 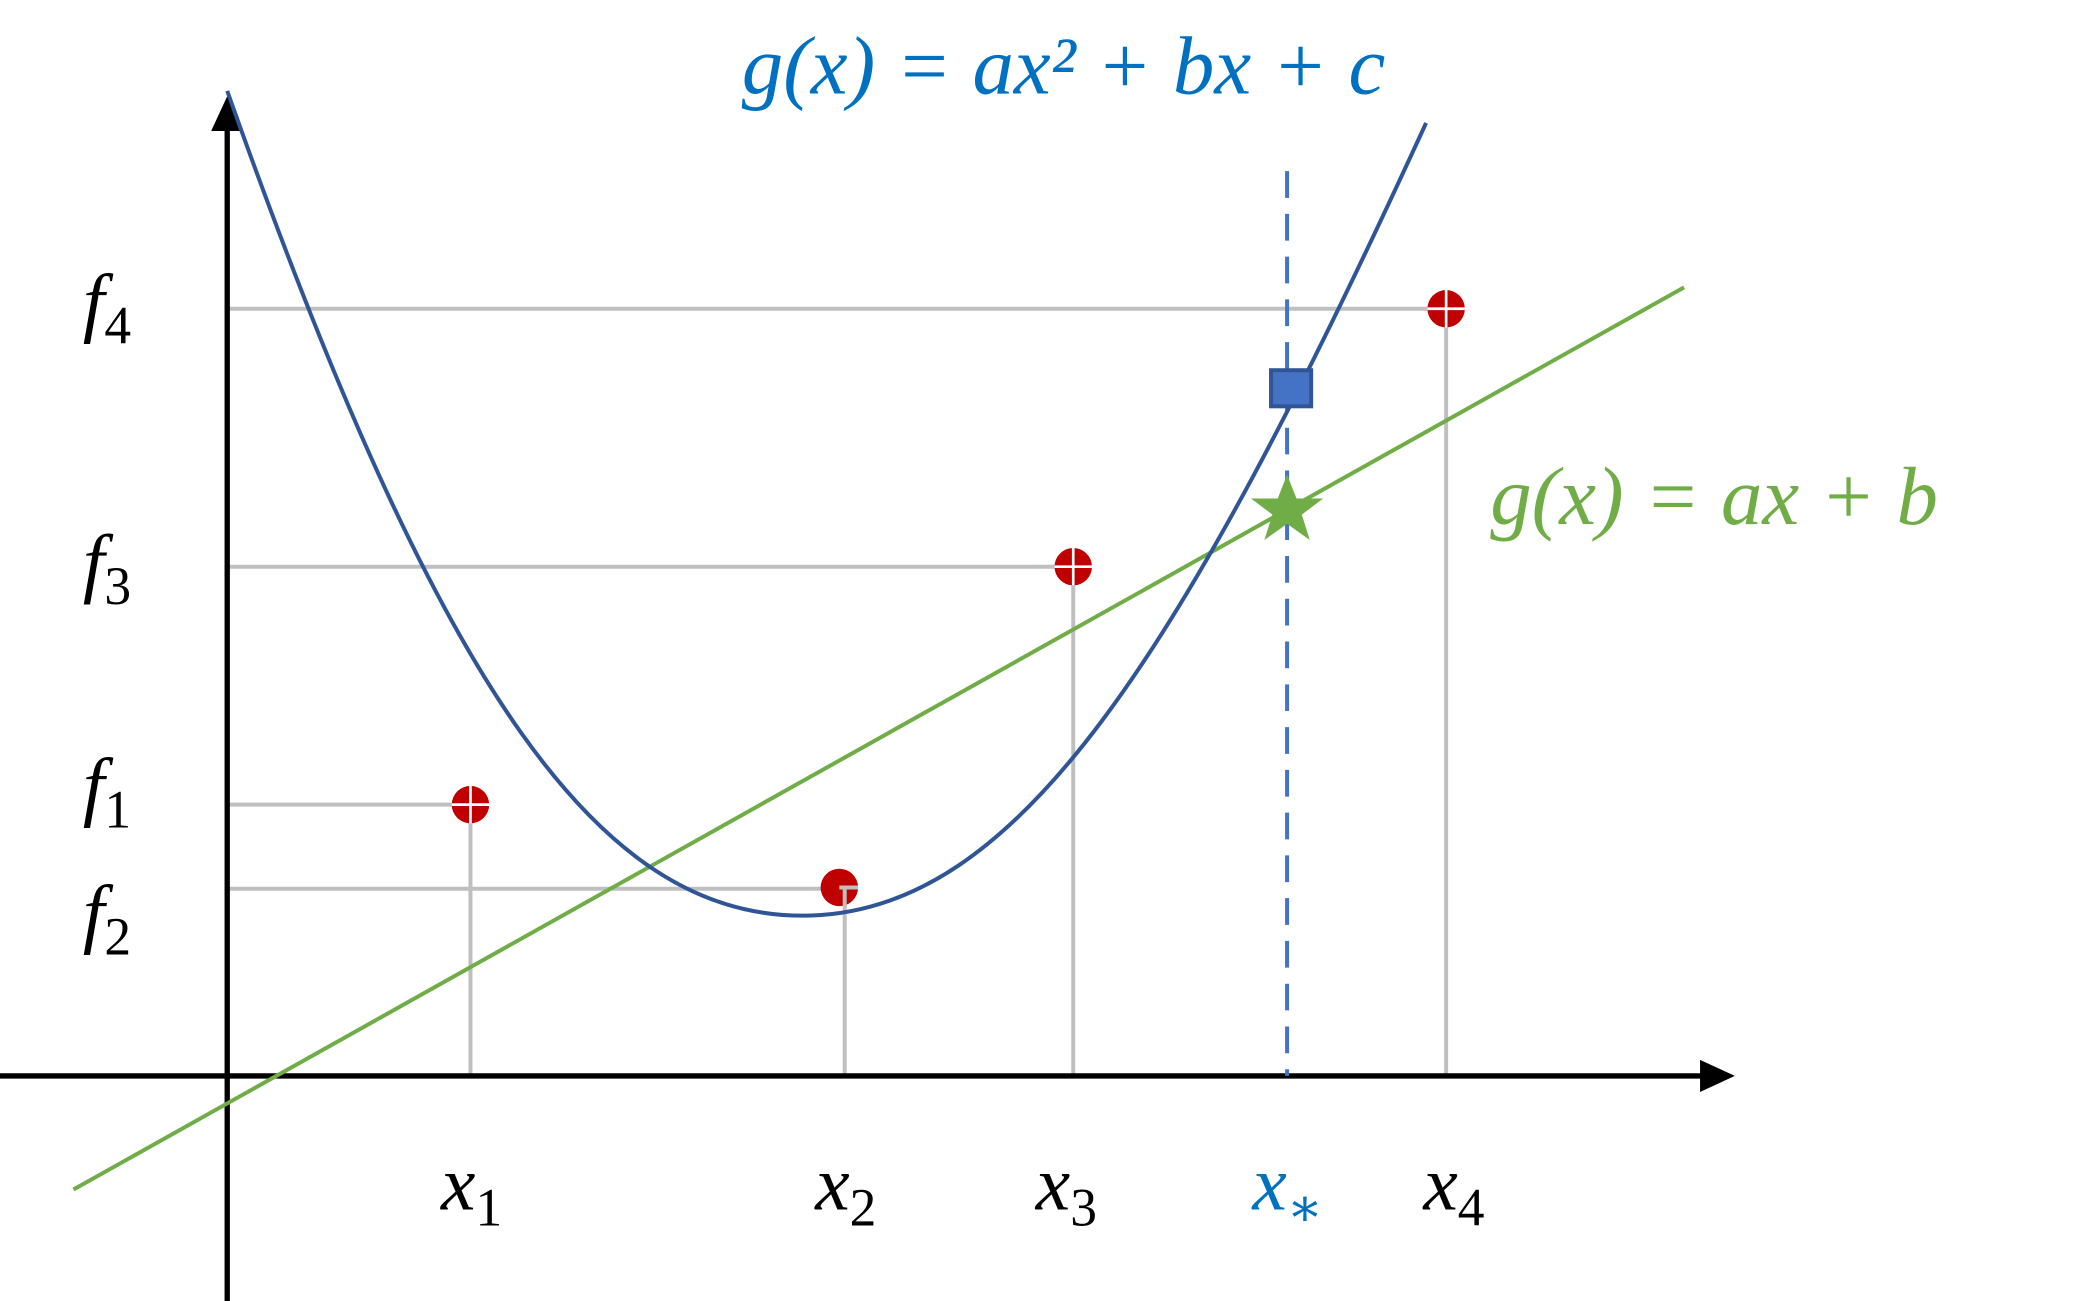 I want to click on linear-equation: g(x) = ax + b, so click(x=1714, y=496).